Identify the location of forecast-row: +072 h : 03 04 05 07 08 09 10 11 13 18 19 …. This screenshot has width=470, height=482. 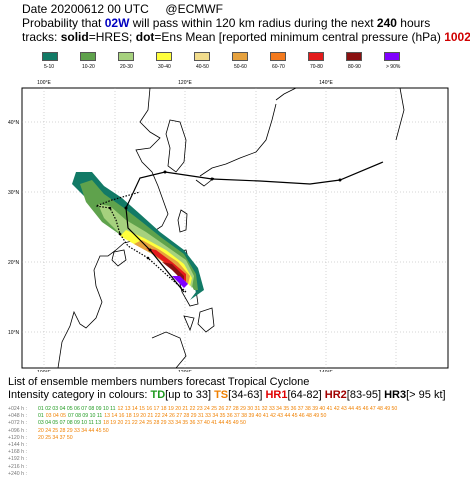
(128, 423).